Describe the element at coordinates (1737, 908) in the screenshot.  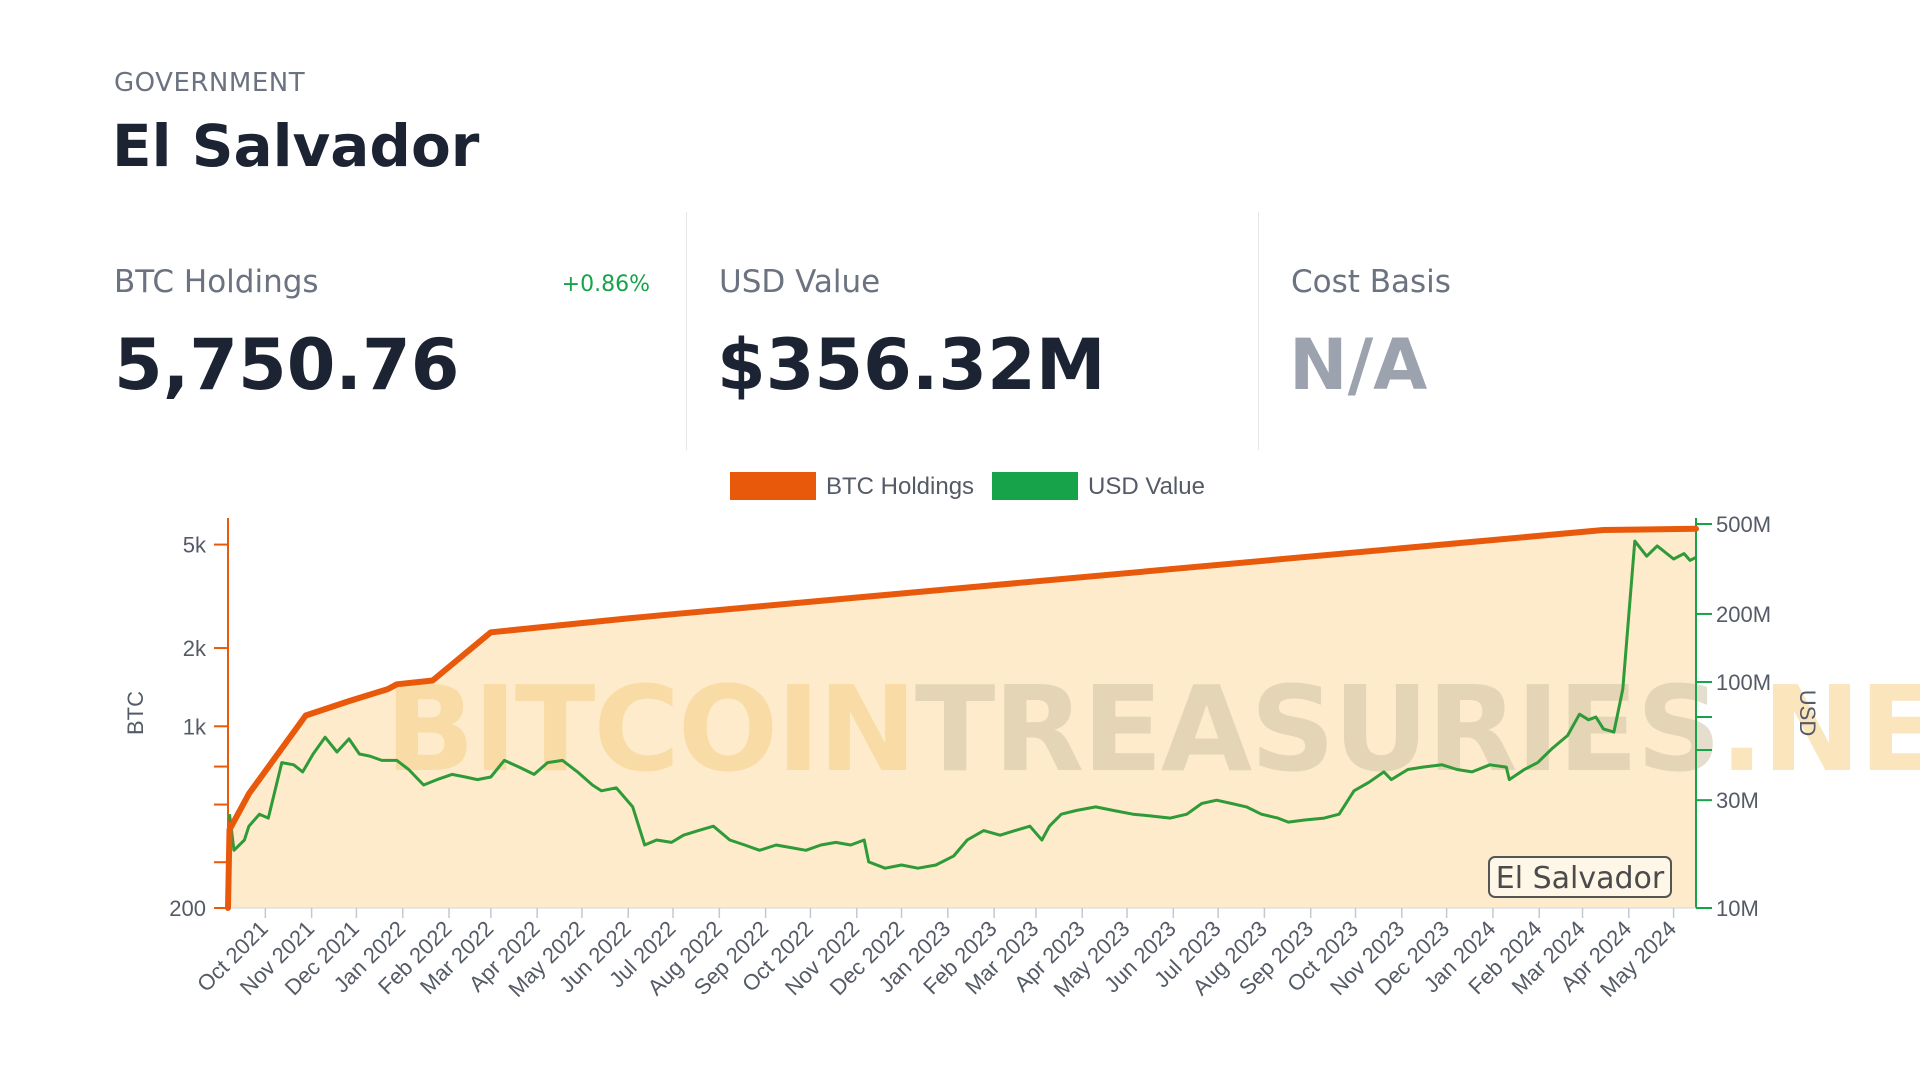
I see `right-tick-label: 10M` at that location.